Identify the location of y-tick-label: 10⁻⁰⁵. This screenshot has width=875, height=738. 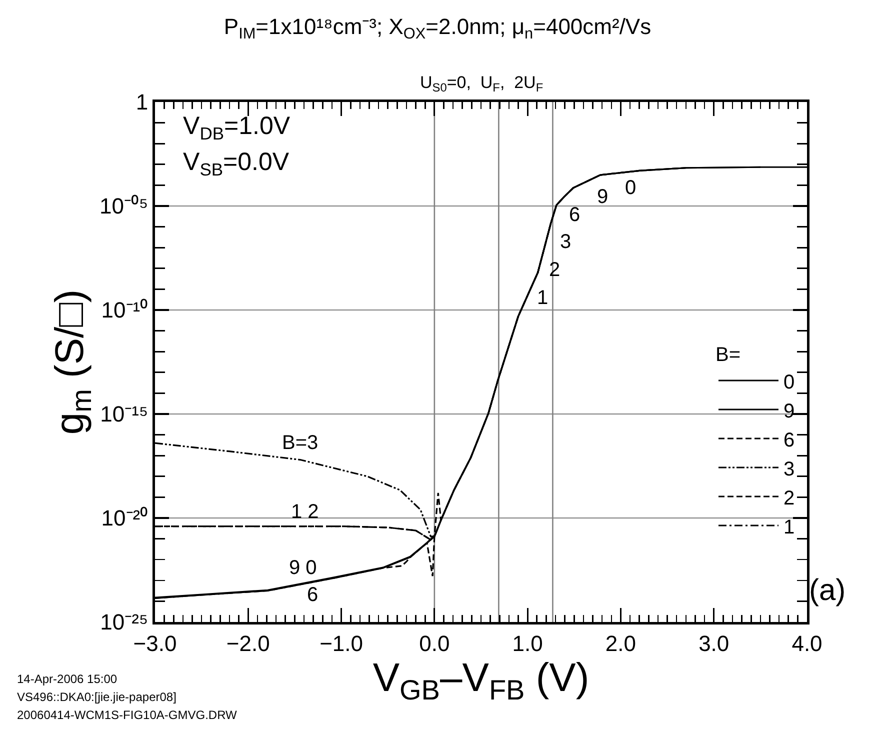
(124, 206).